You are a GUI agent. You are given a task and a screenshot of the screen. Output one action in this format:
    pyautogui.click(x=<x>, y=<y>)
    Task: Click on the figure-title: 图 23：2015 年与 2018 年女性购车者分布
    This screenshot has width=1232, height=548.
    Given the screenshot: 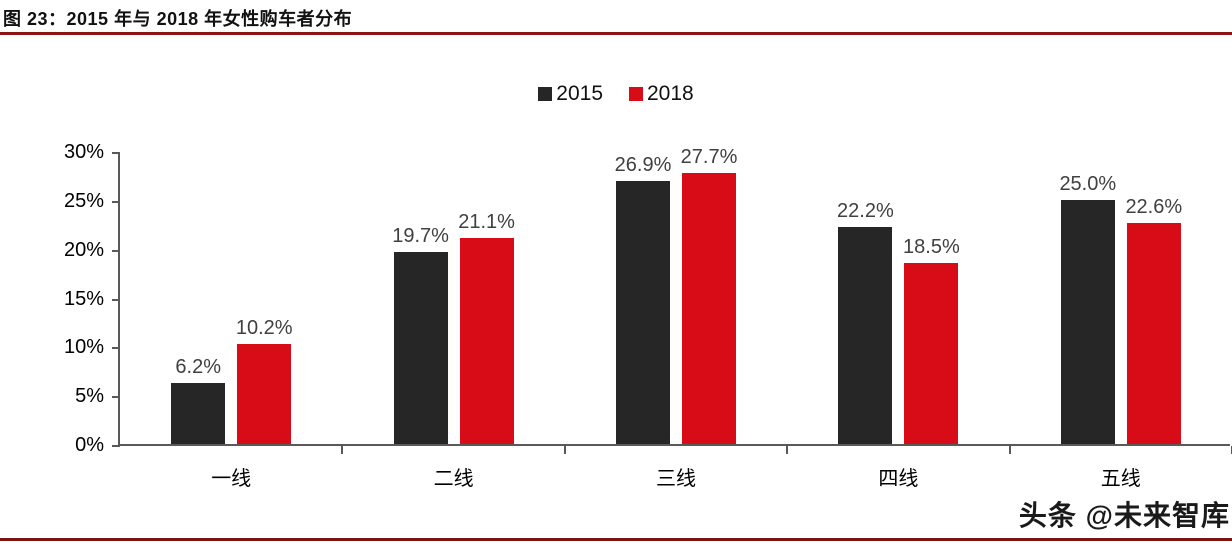 What is the action you would take?
    pyautogui.click(x=178, y=19)
    